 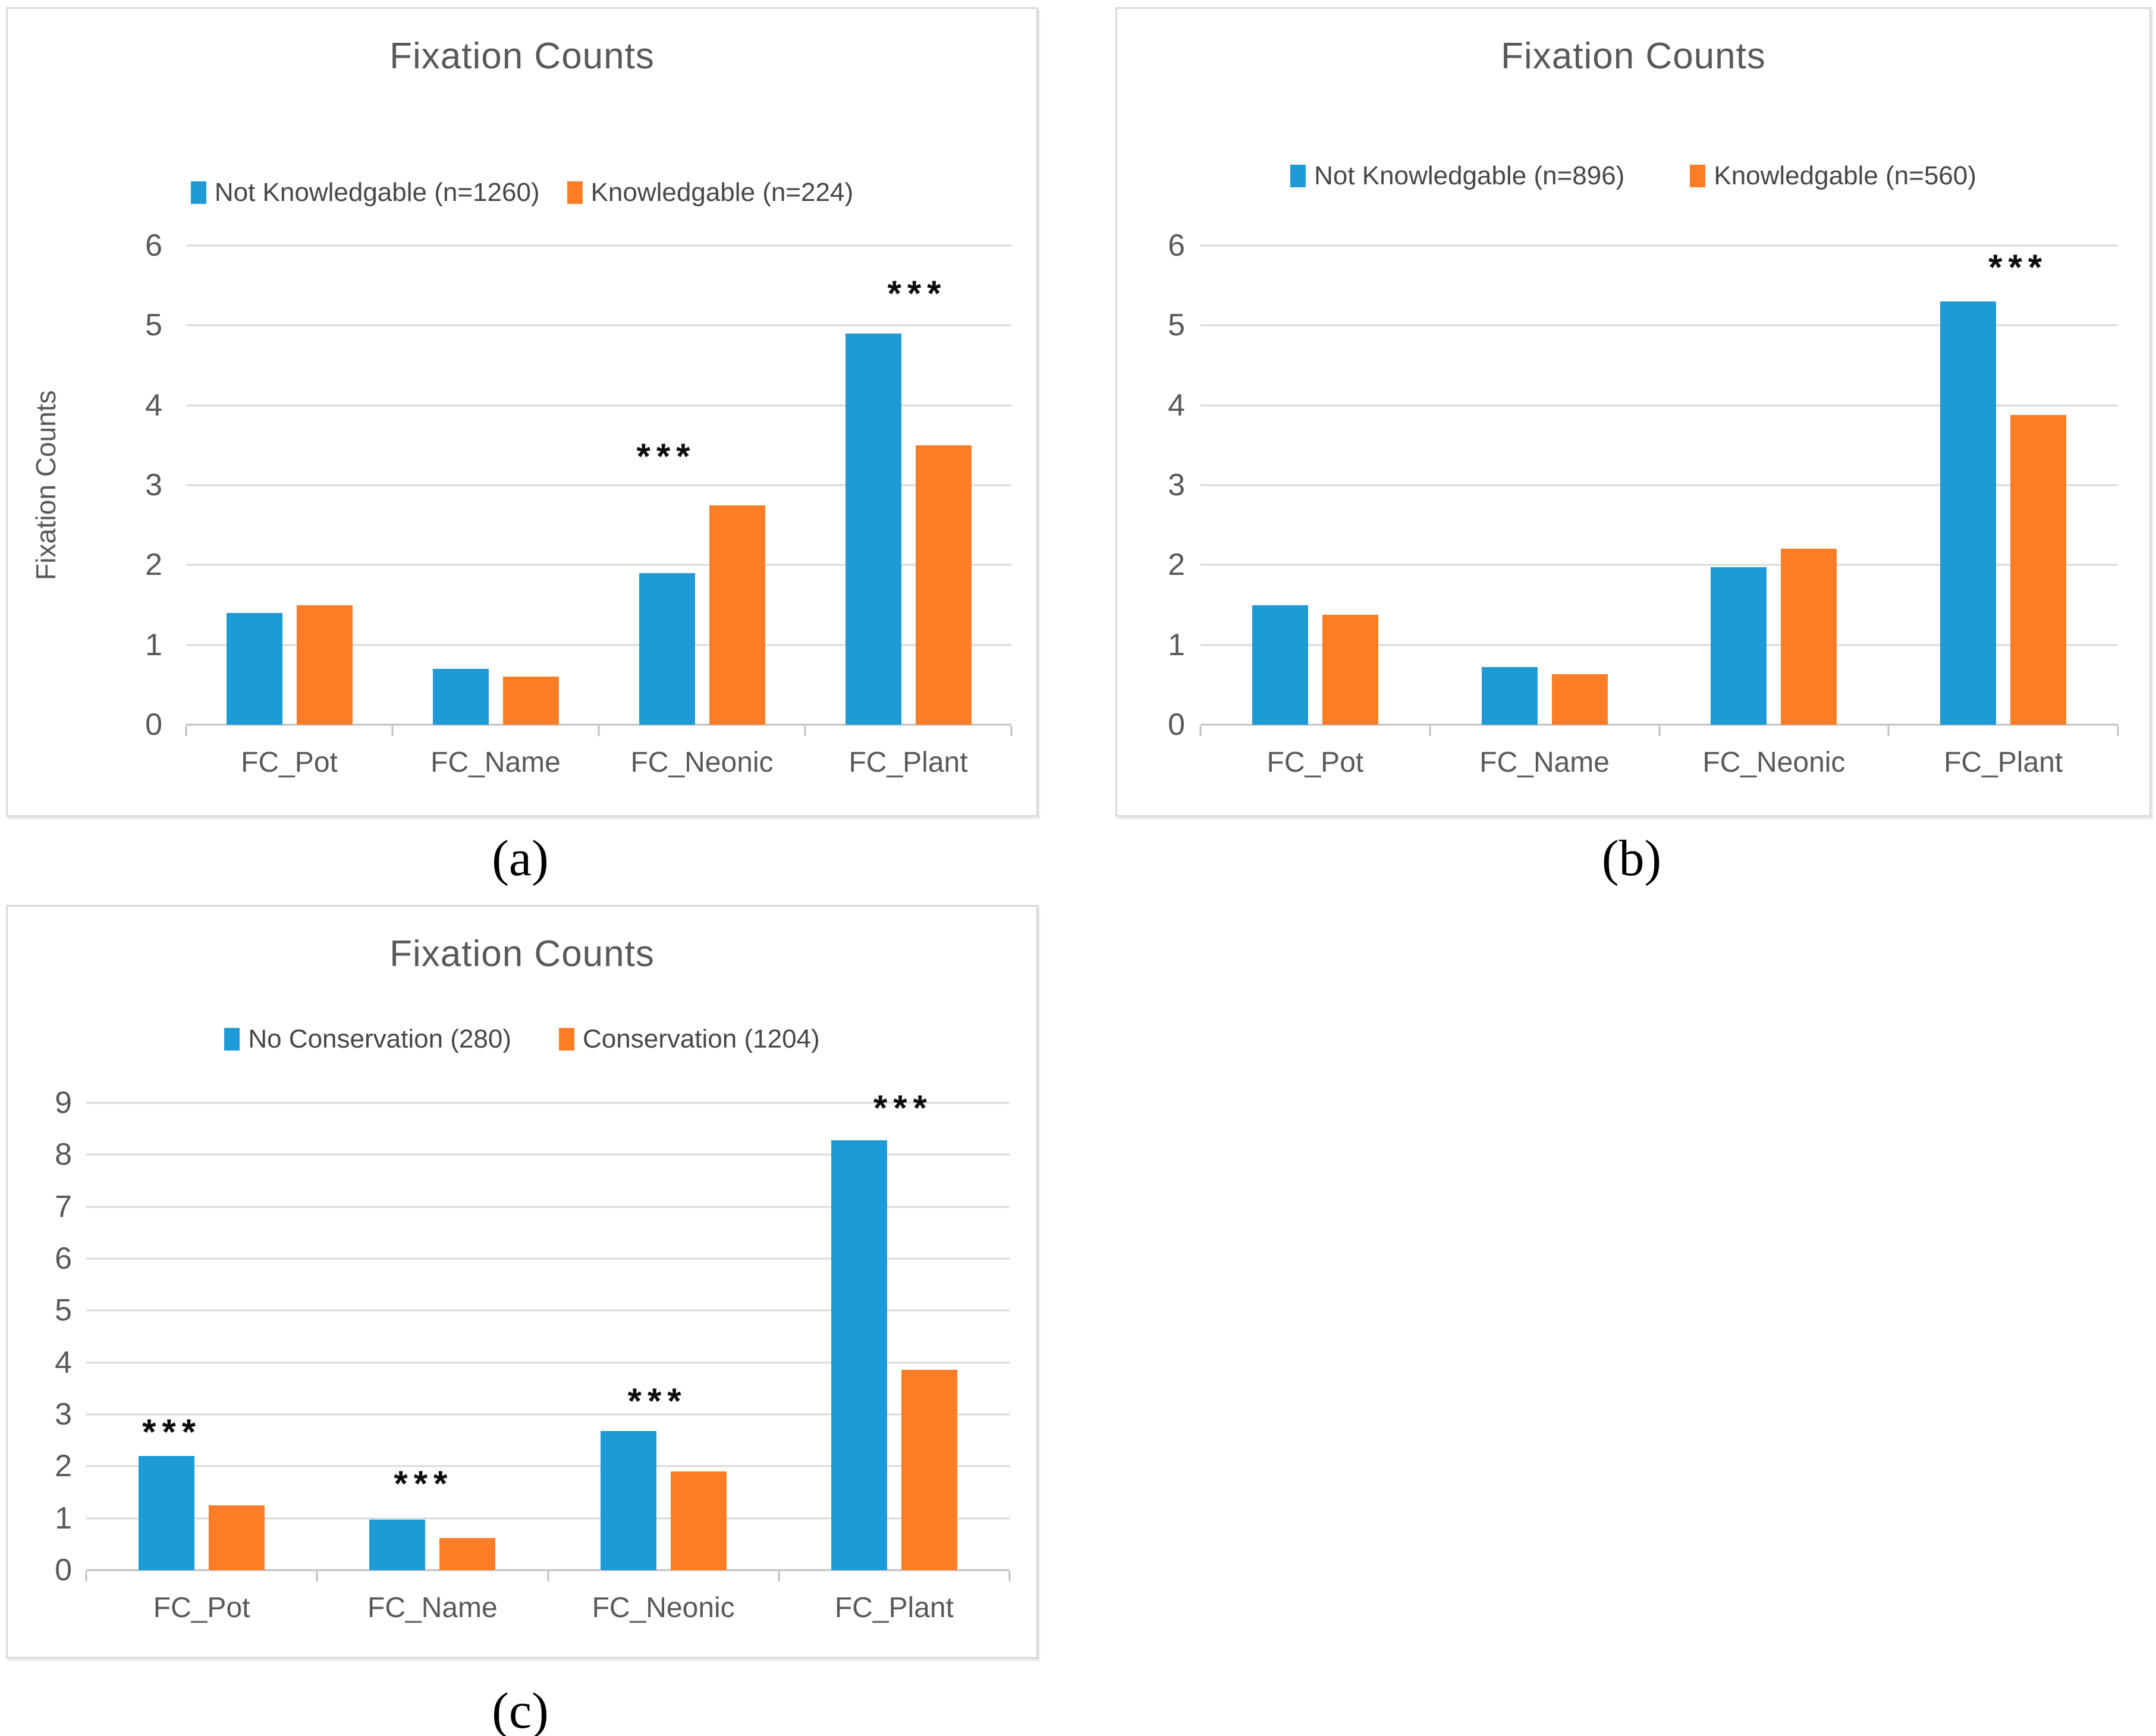 What do you see at coordinates (548, 1608) in the screenshot?
I see `x-axis-labels: FC_Pot FC_Name FC_Neonic FC_Plant` at bounding box center [548, 1608].